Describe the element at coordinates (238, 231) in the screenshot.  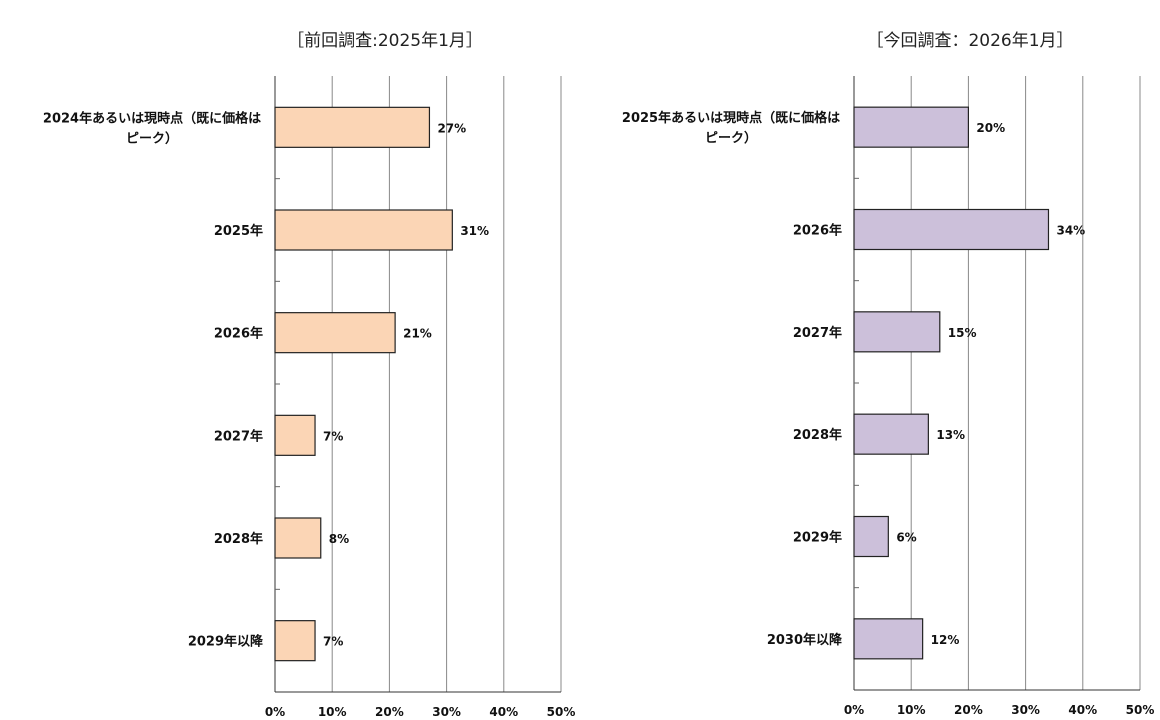
I see `category-label: 2025年` at that location.